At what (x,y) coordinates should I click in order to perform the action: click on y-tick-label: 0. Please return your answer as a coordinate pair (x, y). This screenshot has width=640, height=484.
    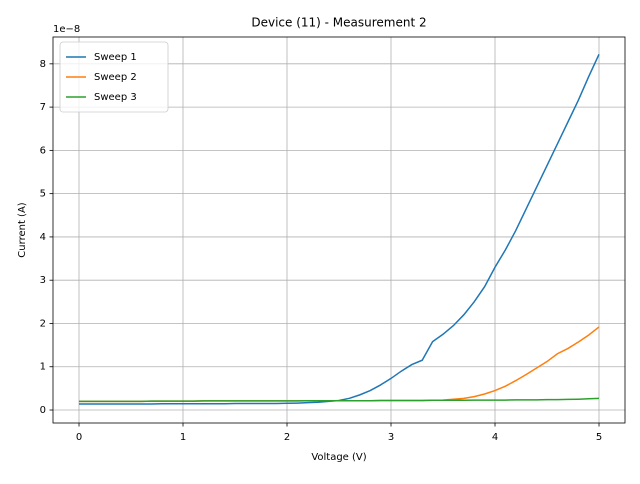
    Looking at the image, I should click on (43, 410).